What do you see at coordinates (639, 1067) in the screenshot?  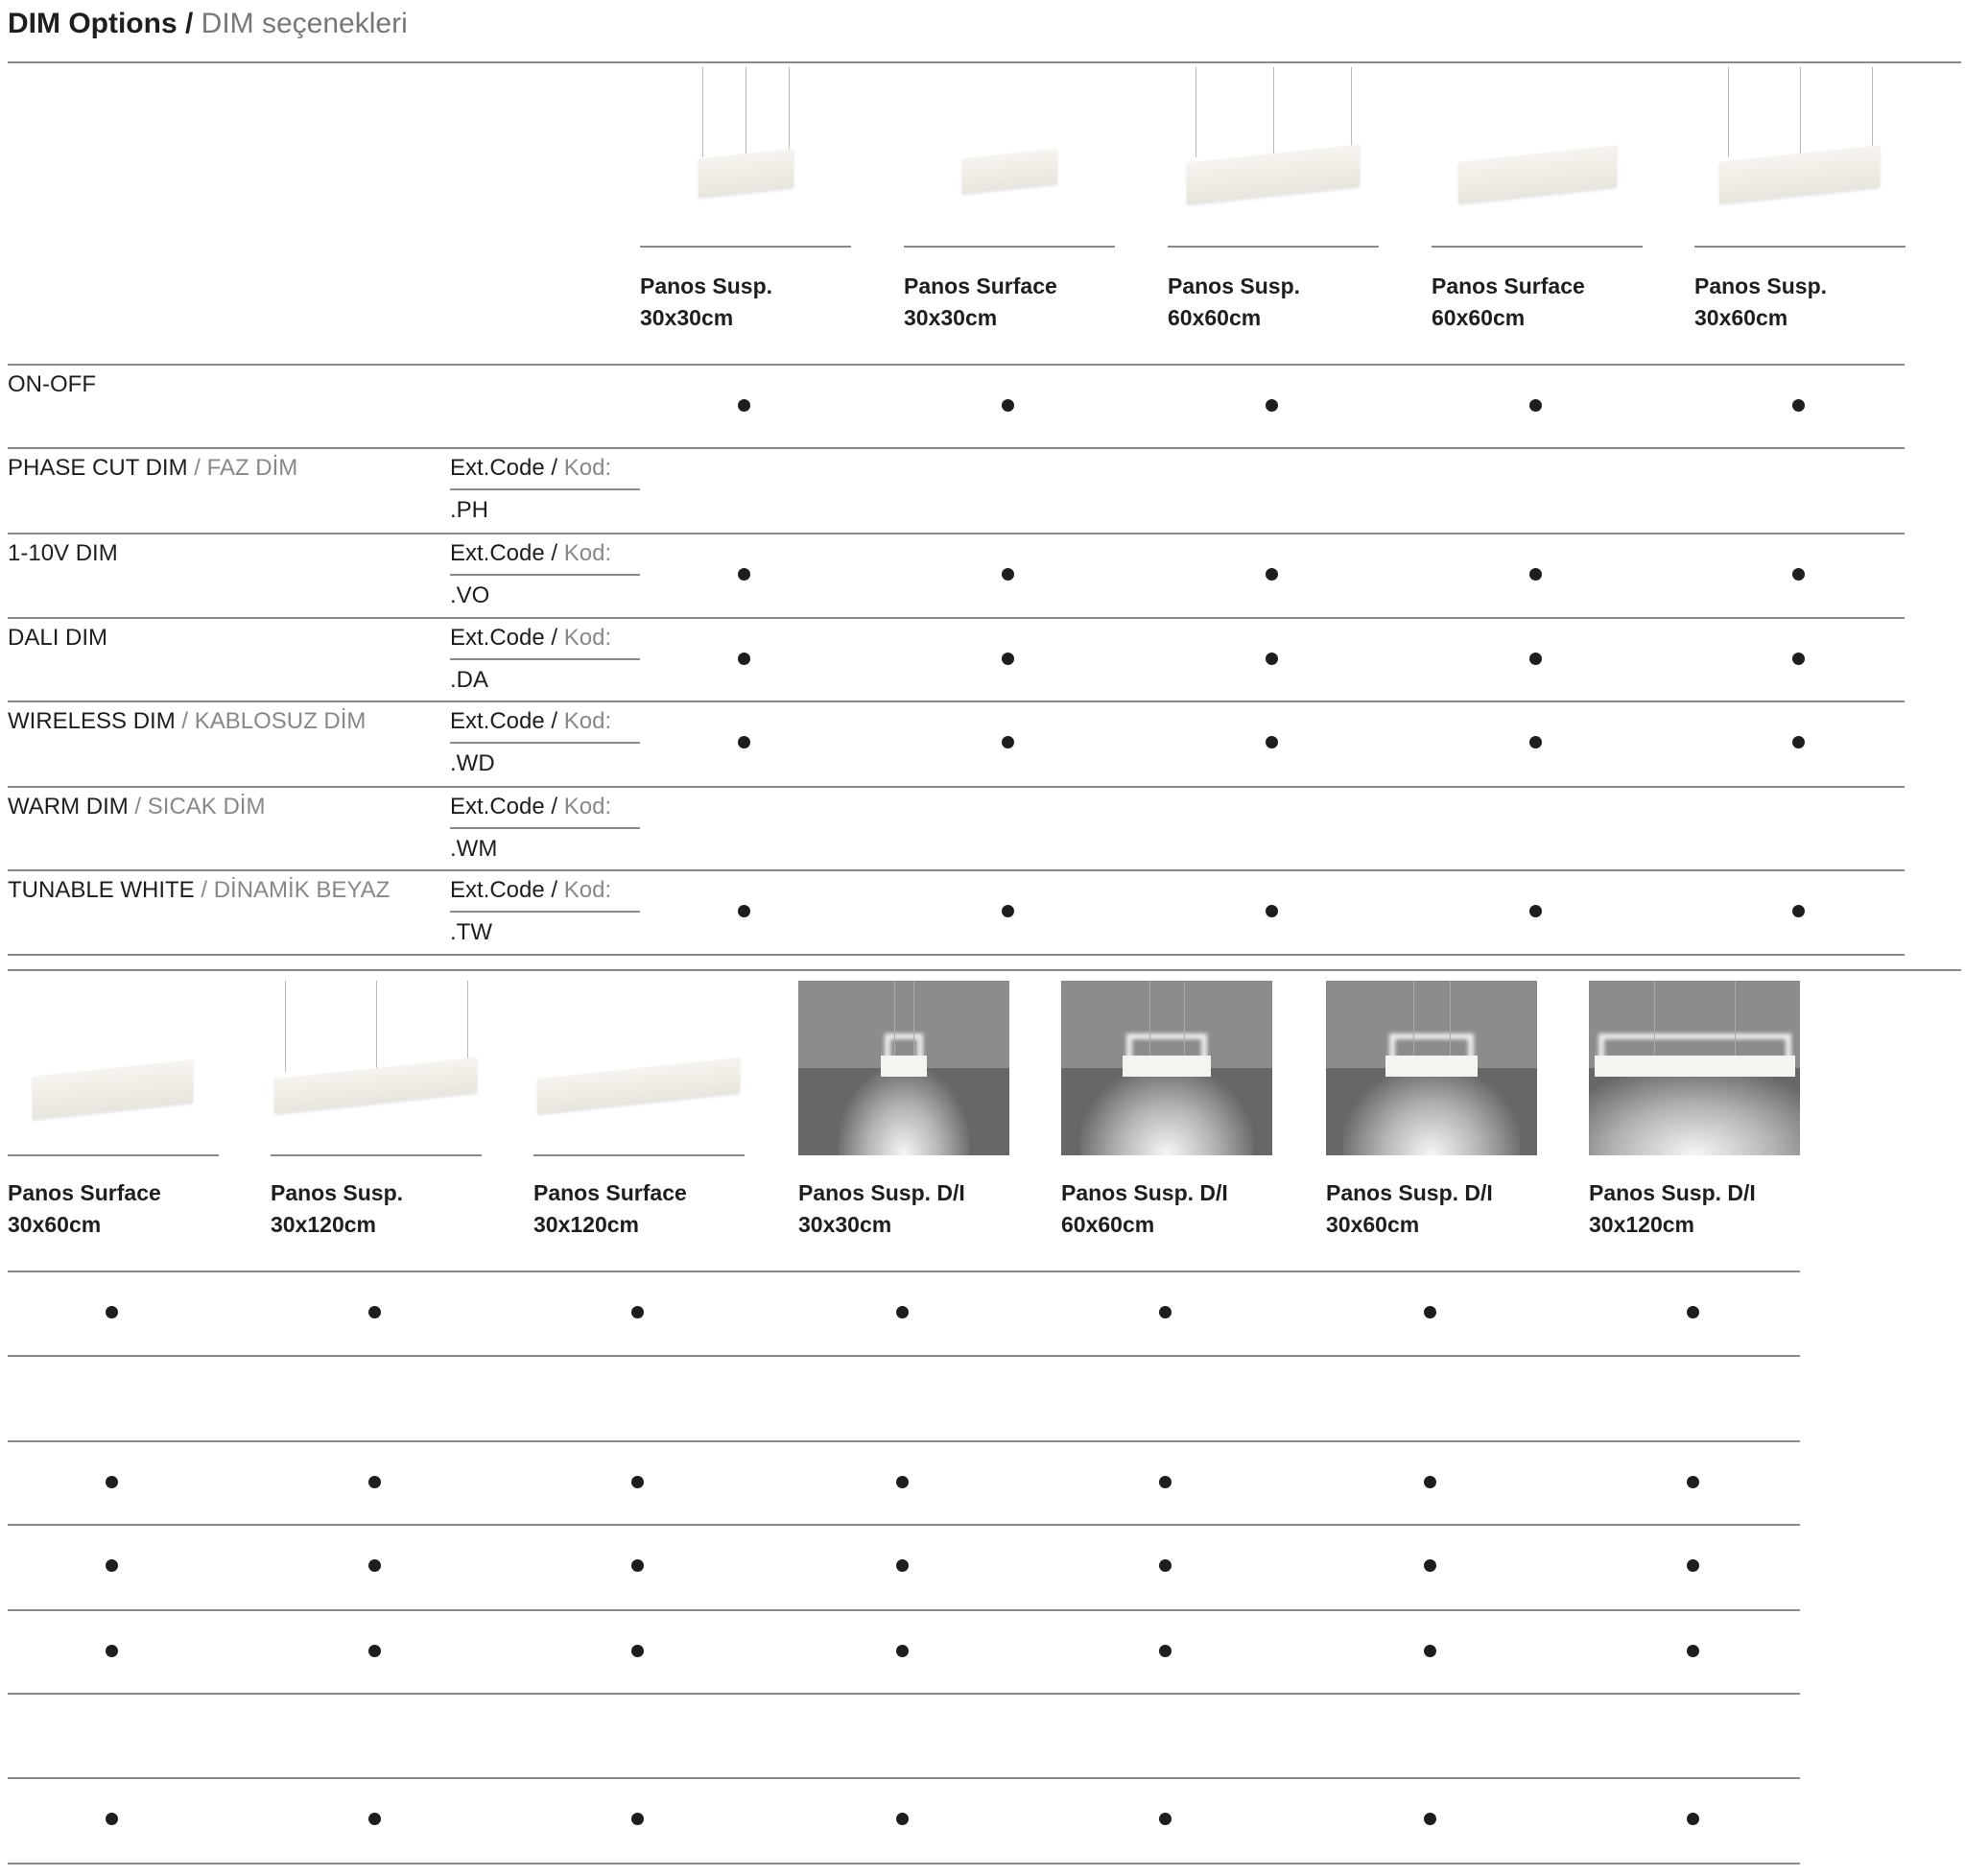 I see `product-image-surface-long` at bounding box center [639, 1067].